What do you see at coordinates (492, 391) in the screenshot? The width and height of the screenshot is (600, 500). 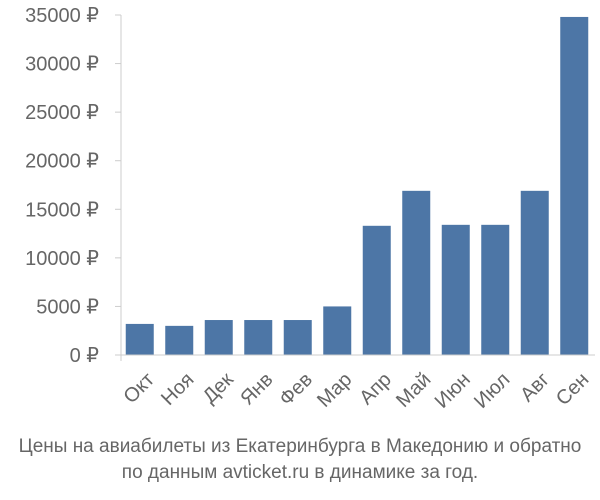 I see `x-tick-label: Июл` at bounding box center [492, 391].